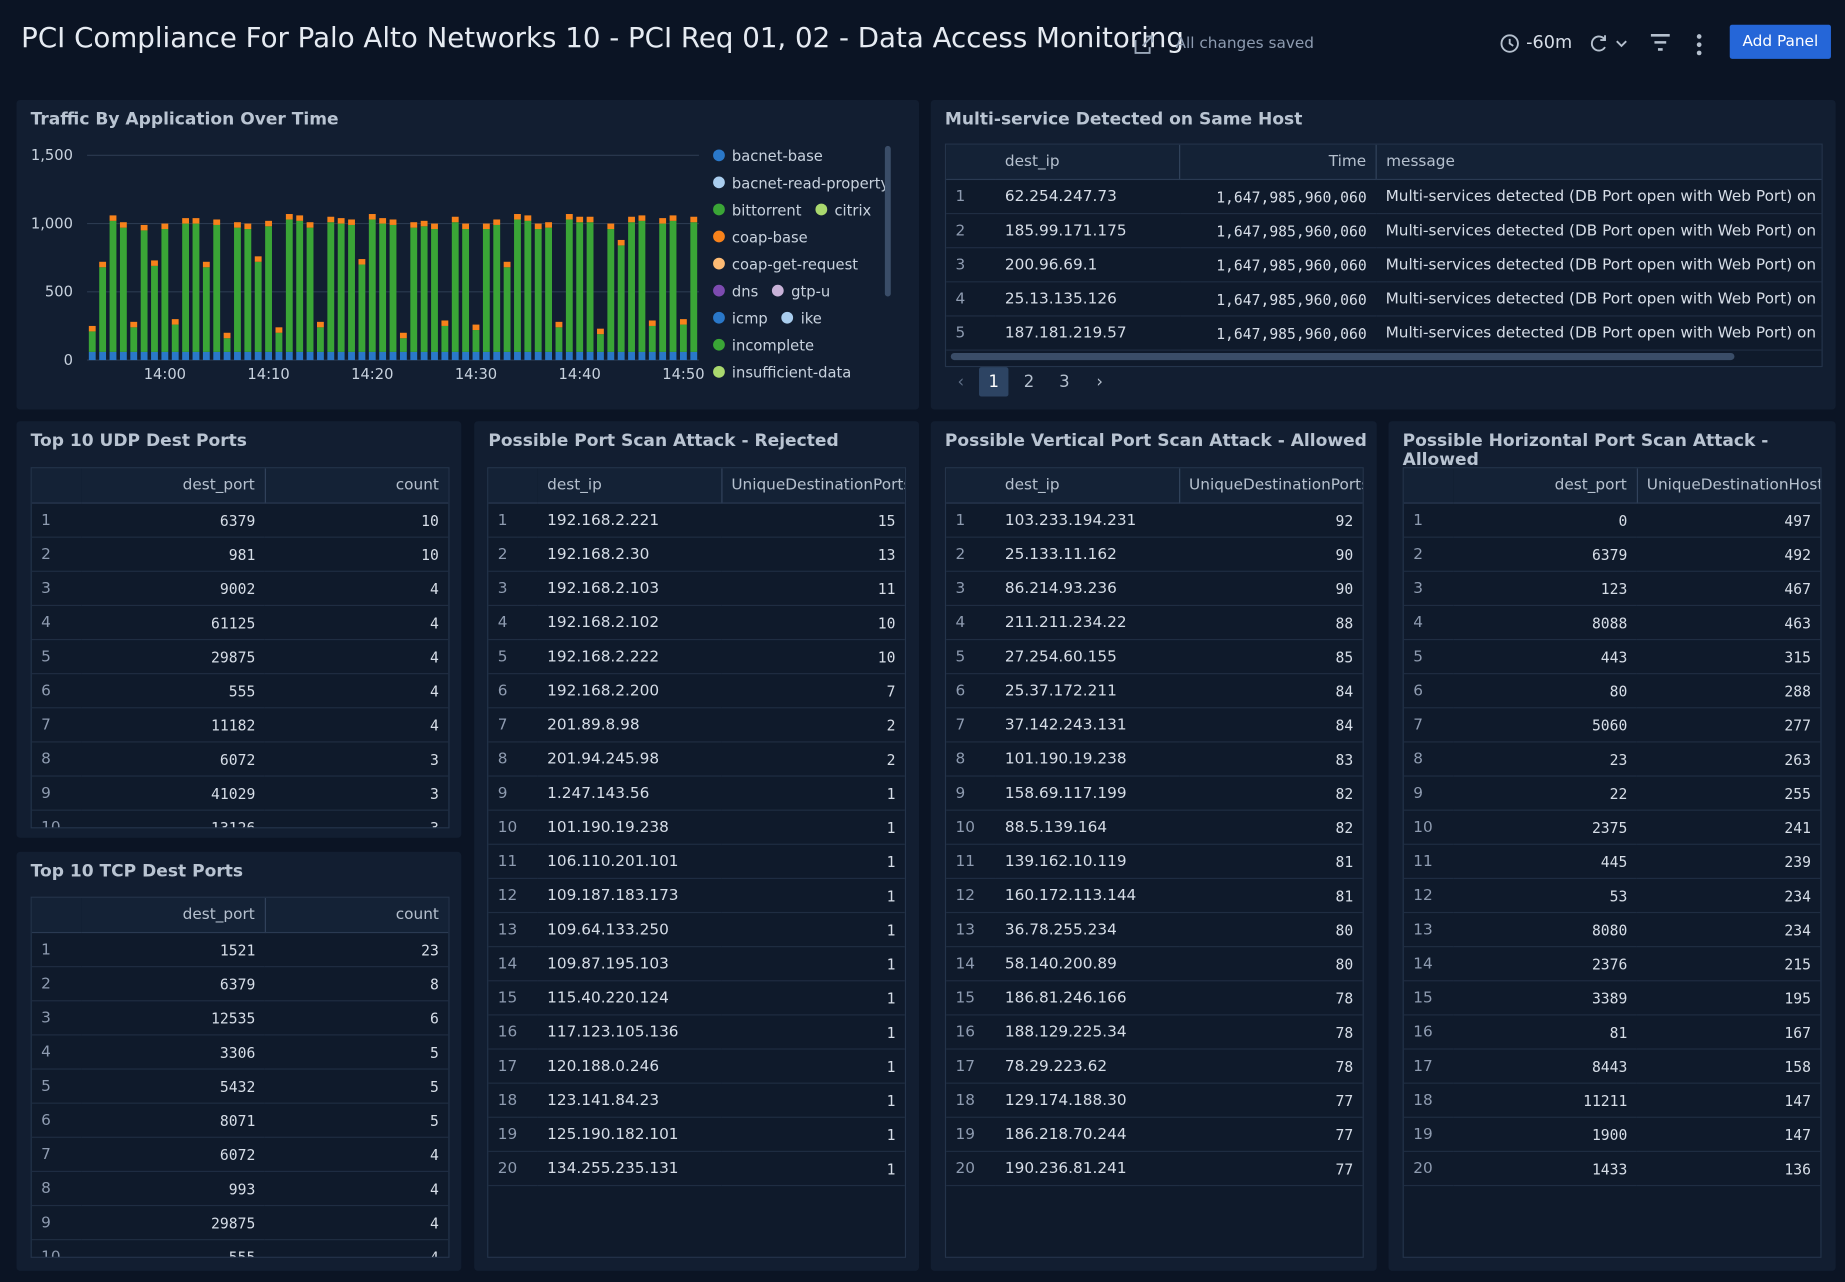 The width and height of the screenshot is (1845, 1282). What do you see at coordinates (1087, 1169) in the screenshot?
I see `table-cell: 190.236.81.241` at bounding box center [1087, 1169].